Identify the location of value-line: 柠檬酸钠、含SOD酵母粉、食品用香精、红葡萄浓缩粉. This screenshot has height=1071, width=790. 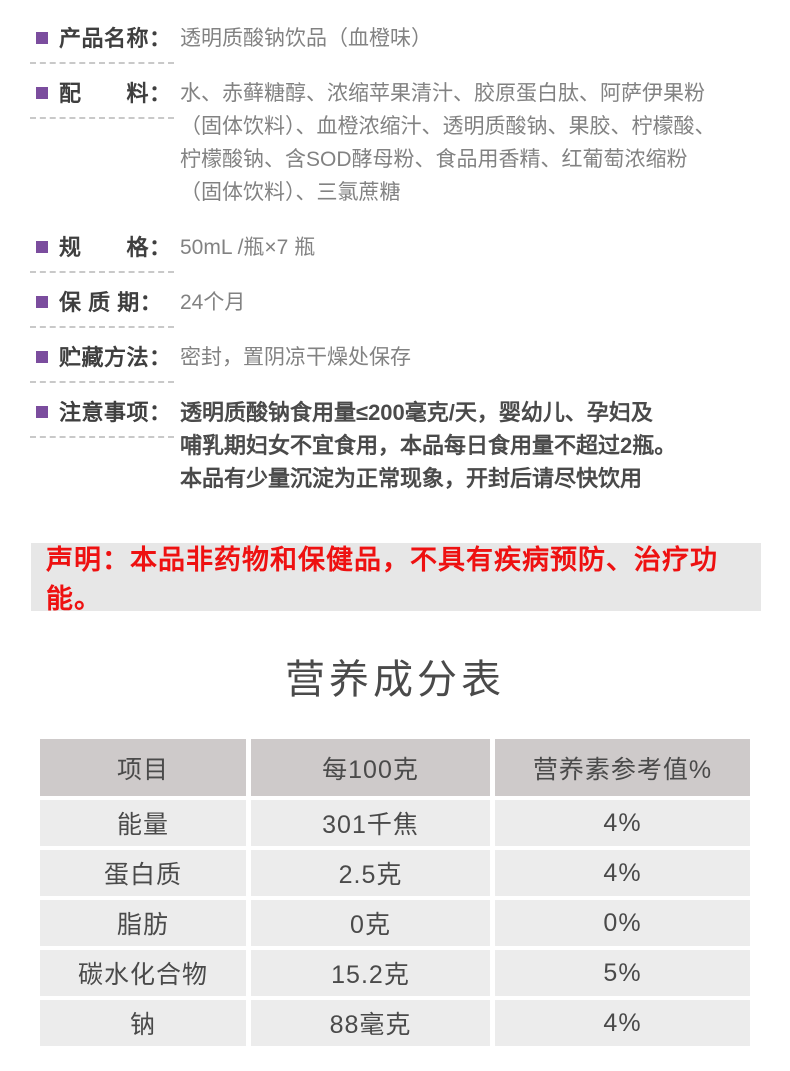
(434, 159).